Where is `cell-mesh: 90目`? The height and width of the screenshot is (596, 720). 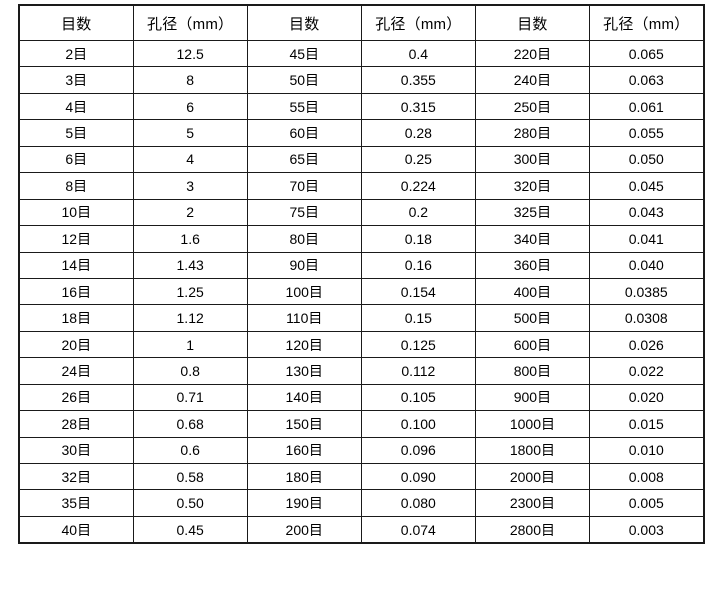
cell-mesh: 90目 is located at coordinates (304, 265).